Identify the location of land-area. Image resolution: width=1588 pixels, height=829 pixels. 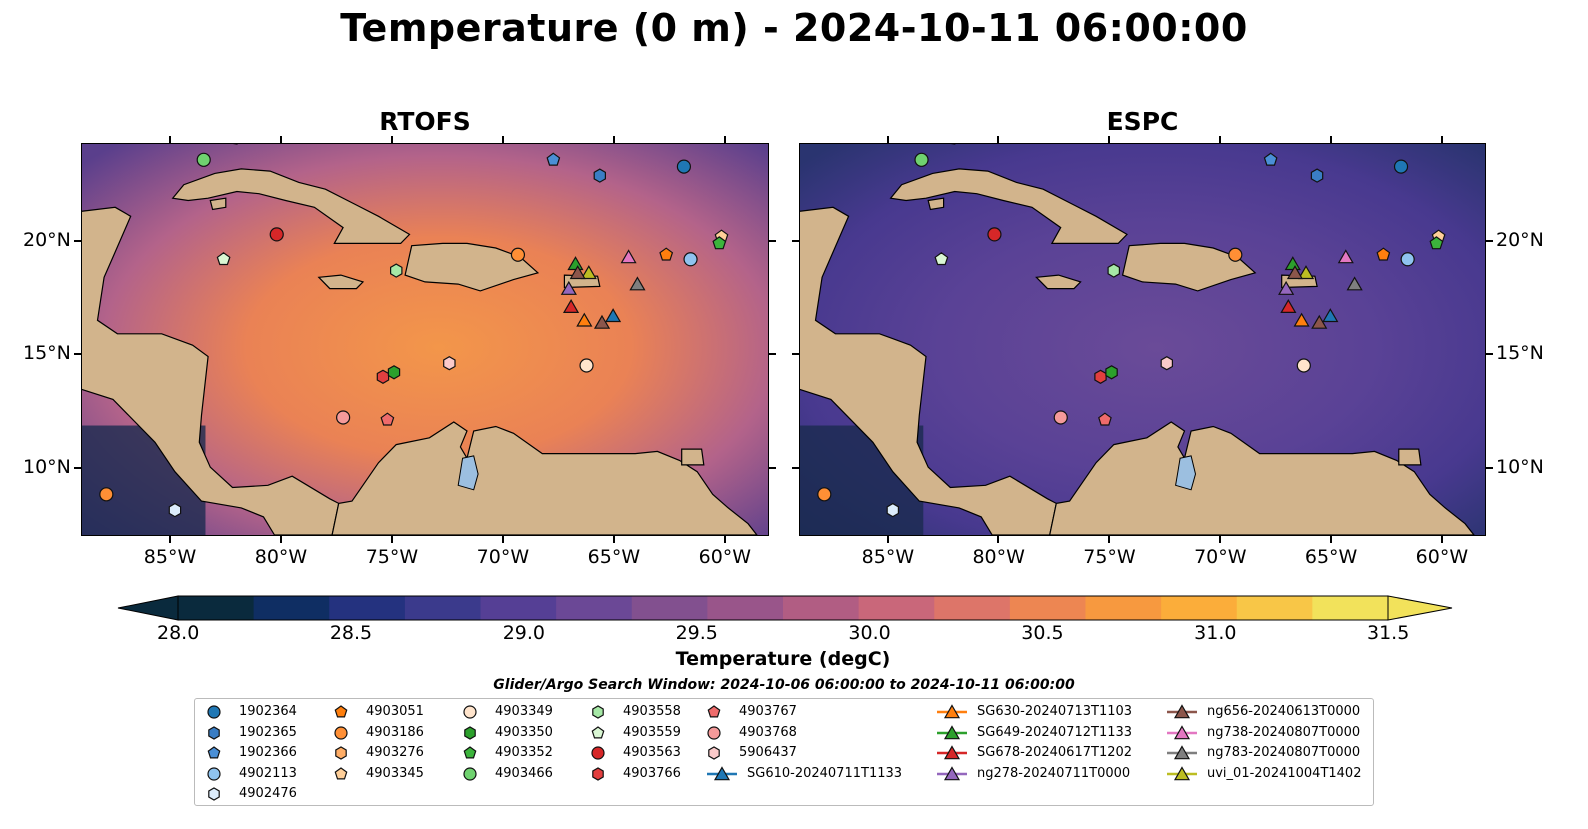
(928, 370).